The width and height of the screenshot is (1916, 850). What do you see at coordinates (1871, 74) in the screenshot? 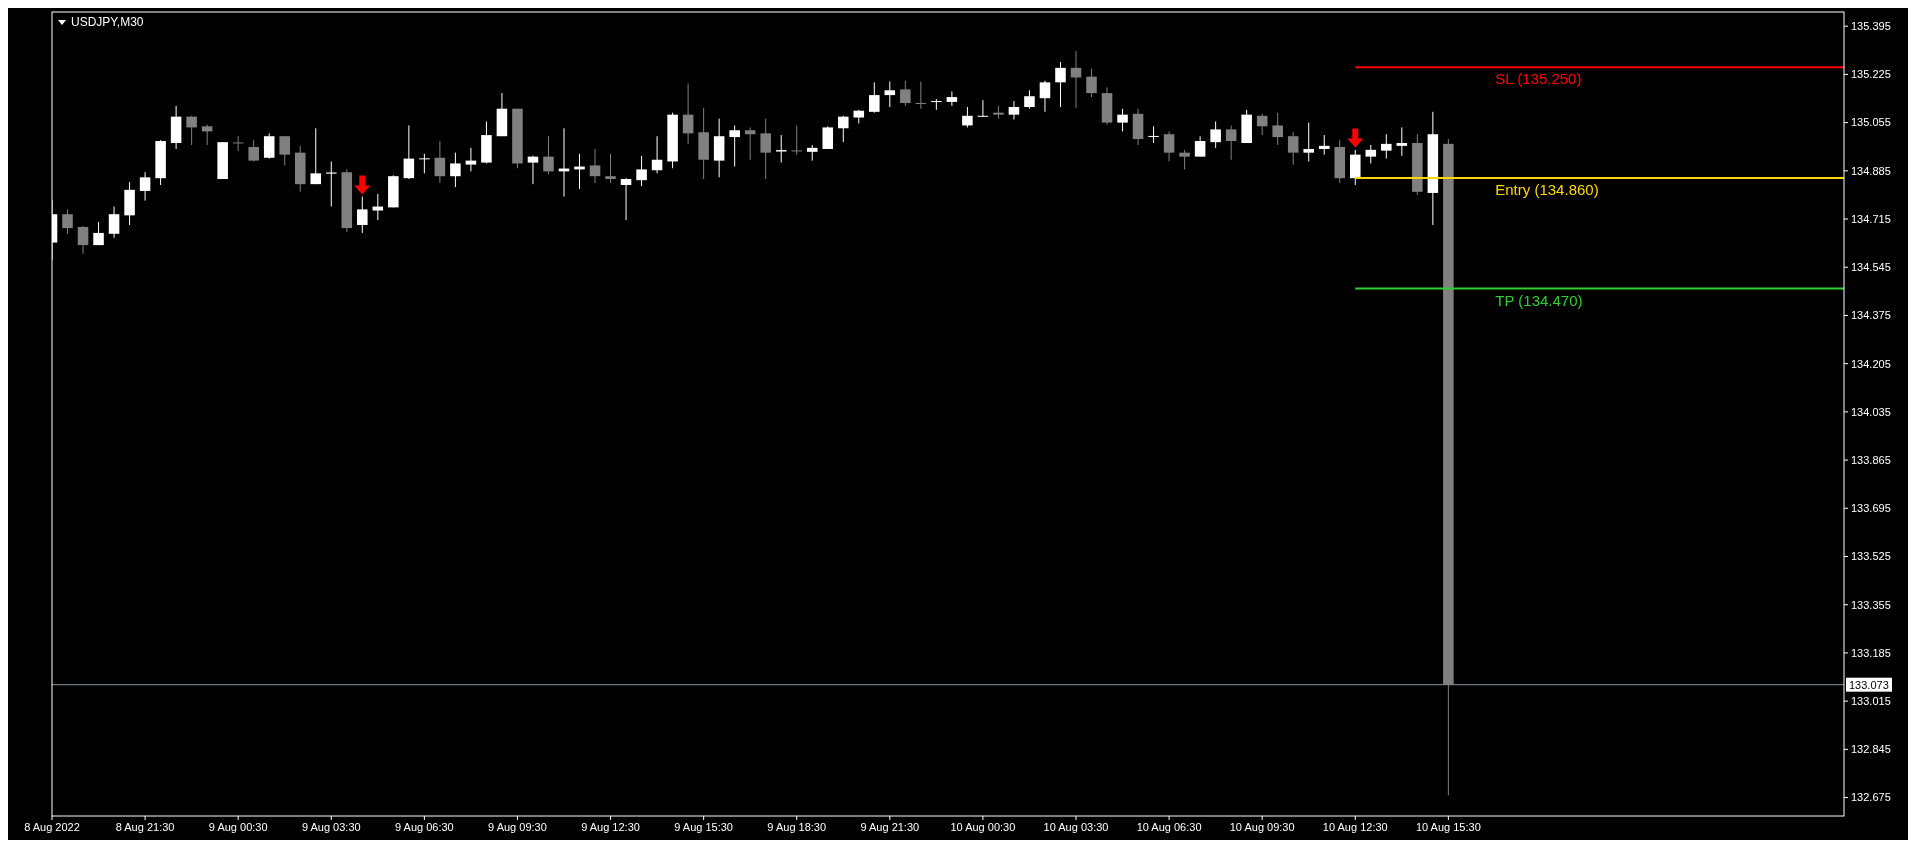
I see `y-tick-label: 135.225` at bounding box center [1871, 74].